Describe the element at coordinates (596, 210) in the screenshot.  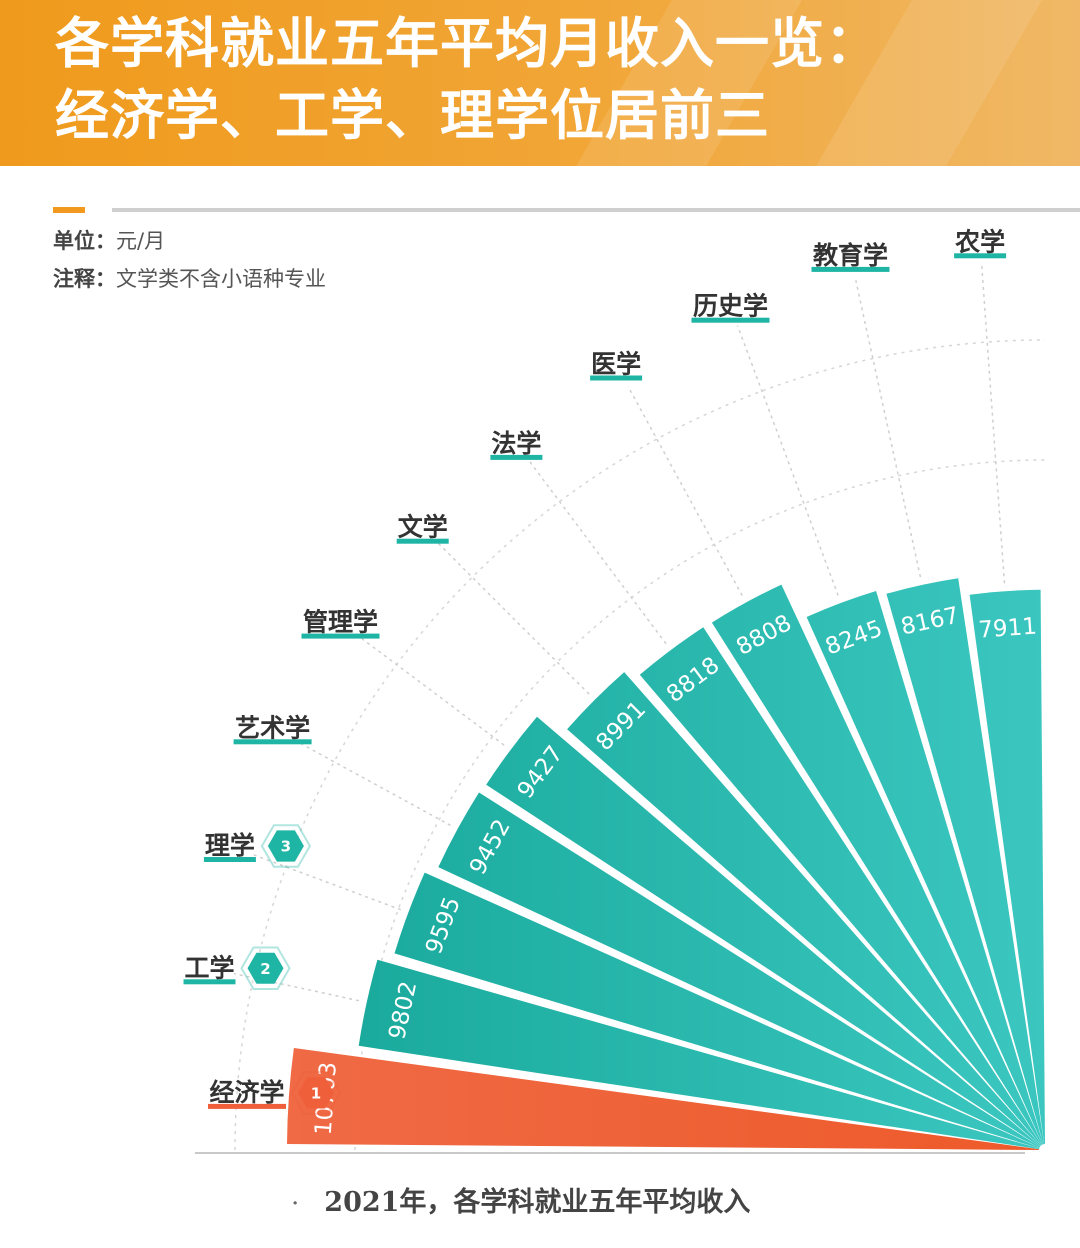
I see `divider-line` at that location.